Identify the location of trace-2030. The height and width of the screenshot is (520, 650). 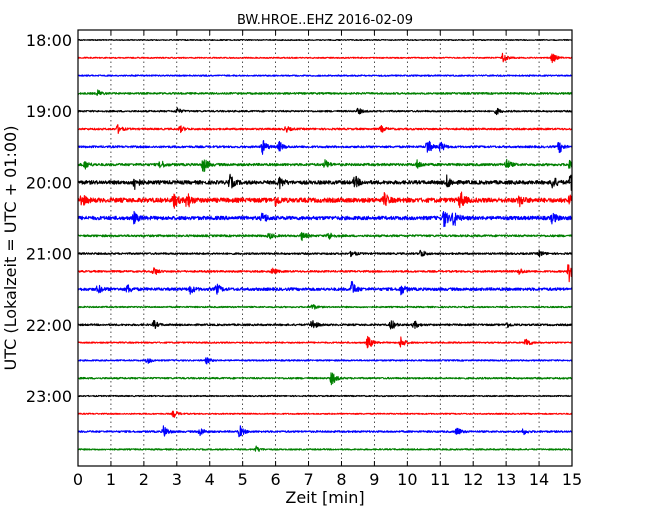
(325, 219).